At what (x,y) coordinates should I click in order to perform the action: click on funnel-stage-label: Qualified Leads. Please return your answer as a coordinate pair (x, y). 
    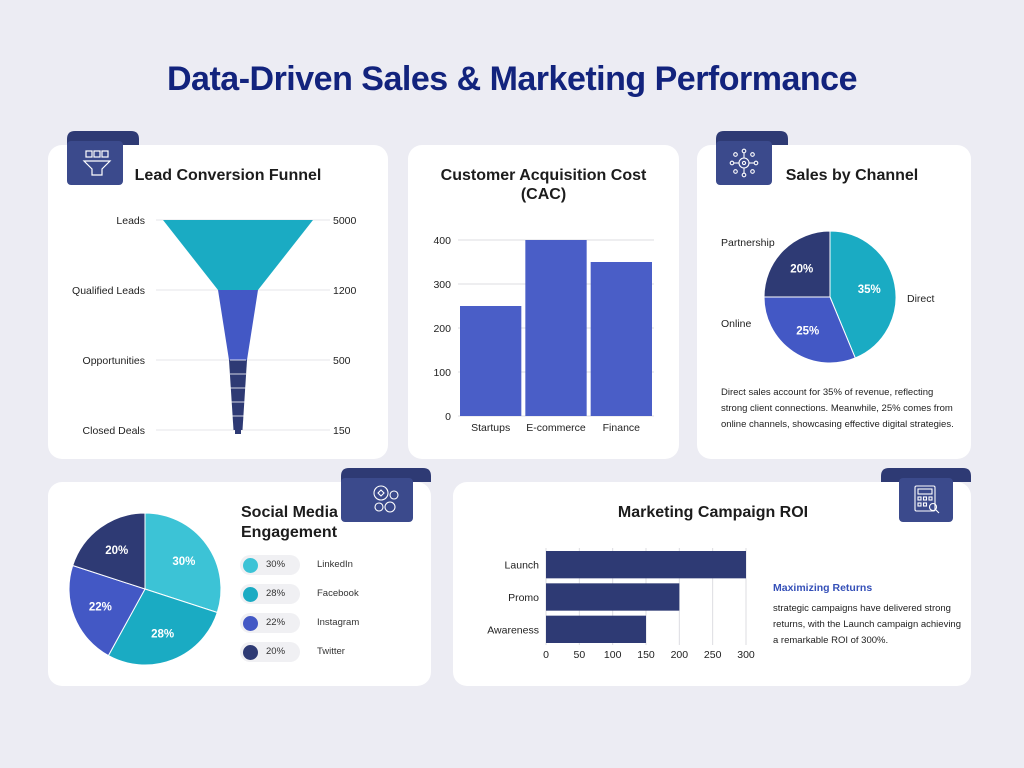
    Looking at the image, I should click on (108, 291).